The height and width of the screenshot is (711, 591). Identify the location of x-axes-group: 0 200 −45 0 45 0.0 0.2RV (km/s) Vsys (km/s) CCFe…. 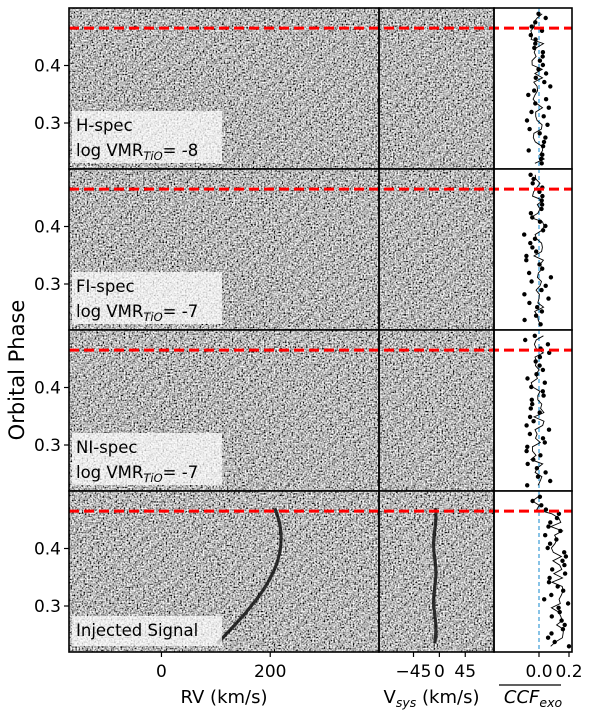
(369, 681).